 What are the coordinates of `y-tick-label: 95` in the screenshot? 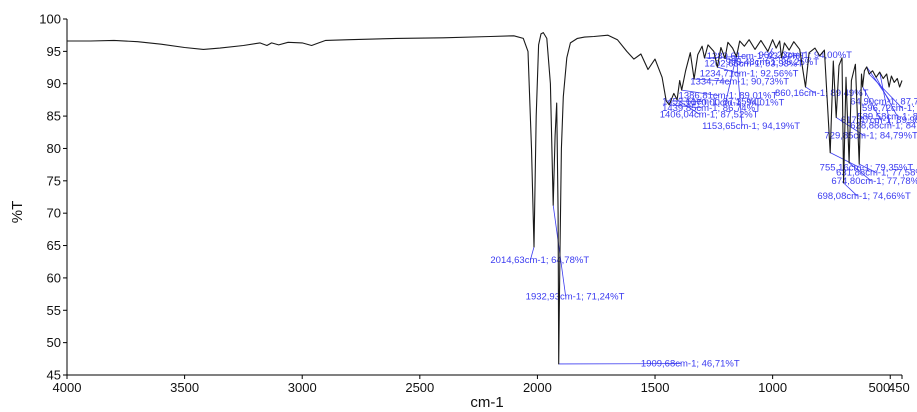 It's located at (54, 51).